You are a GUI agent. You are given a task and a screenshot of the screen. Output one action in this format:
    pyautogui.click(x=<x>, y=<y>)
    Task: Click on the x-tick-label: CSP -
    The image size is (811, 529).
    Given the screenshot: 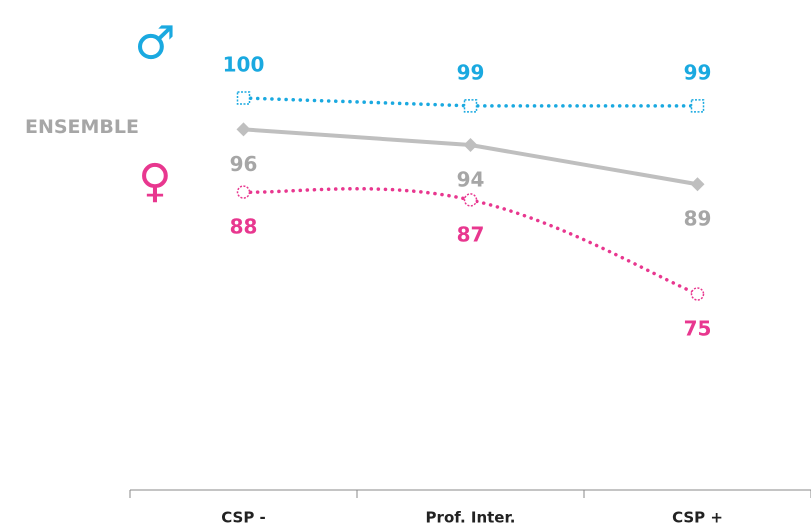 What is the action you would take?
    pyautogui.click(x=243, y=518)
    